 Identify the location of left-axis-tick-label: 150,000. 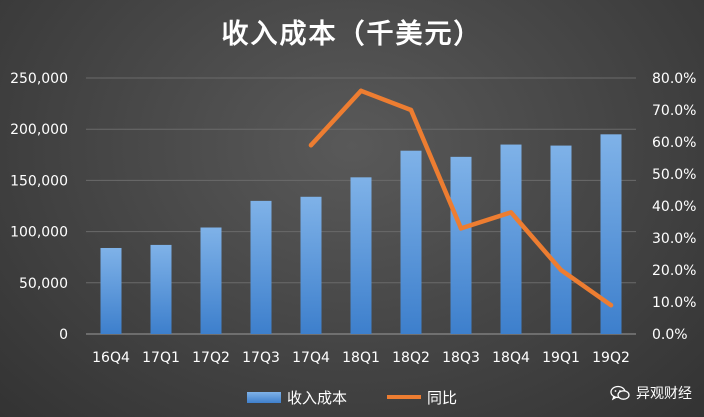
(39, 181).